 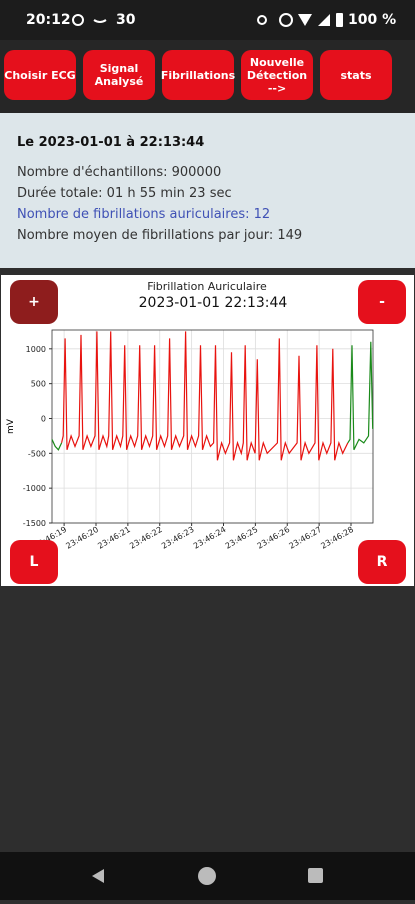 I want to click on info-line: Nombre de fibrillations auriculaires: 12, so click(x=144, y=214).